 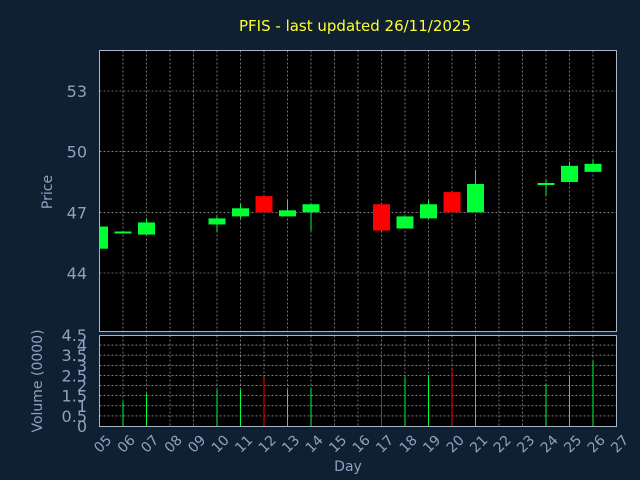 I want to click on x-tick-label: 10, so click(x=221, y=444).